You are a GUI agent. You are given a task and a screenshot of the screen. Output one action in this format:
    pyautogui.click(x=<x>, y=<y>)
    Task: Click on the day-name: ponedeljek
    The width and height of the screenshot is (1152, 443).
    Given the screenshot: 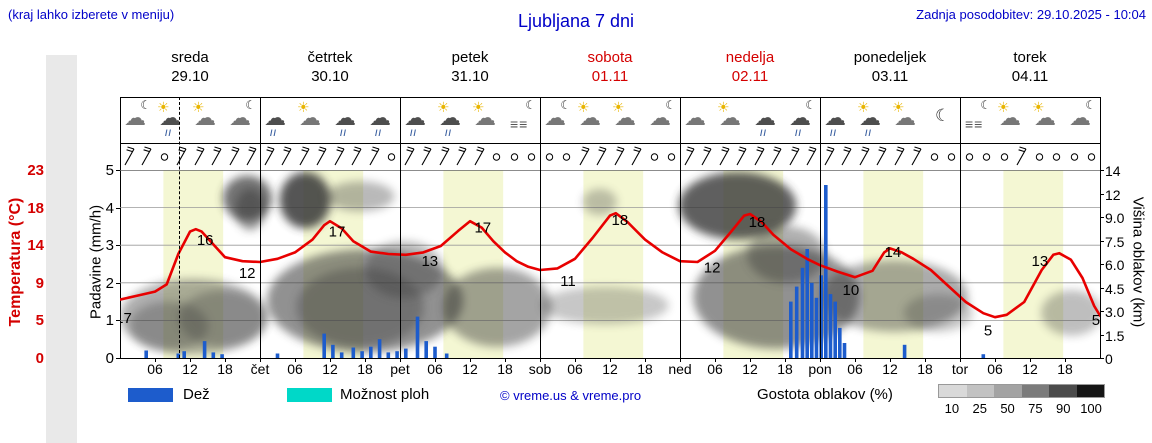 What is the action you would take?
    pyautogui.click(x=890, y=57)
    